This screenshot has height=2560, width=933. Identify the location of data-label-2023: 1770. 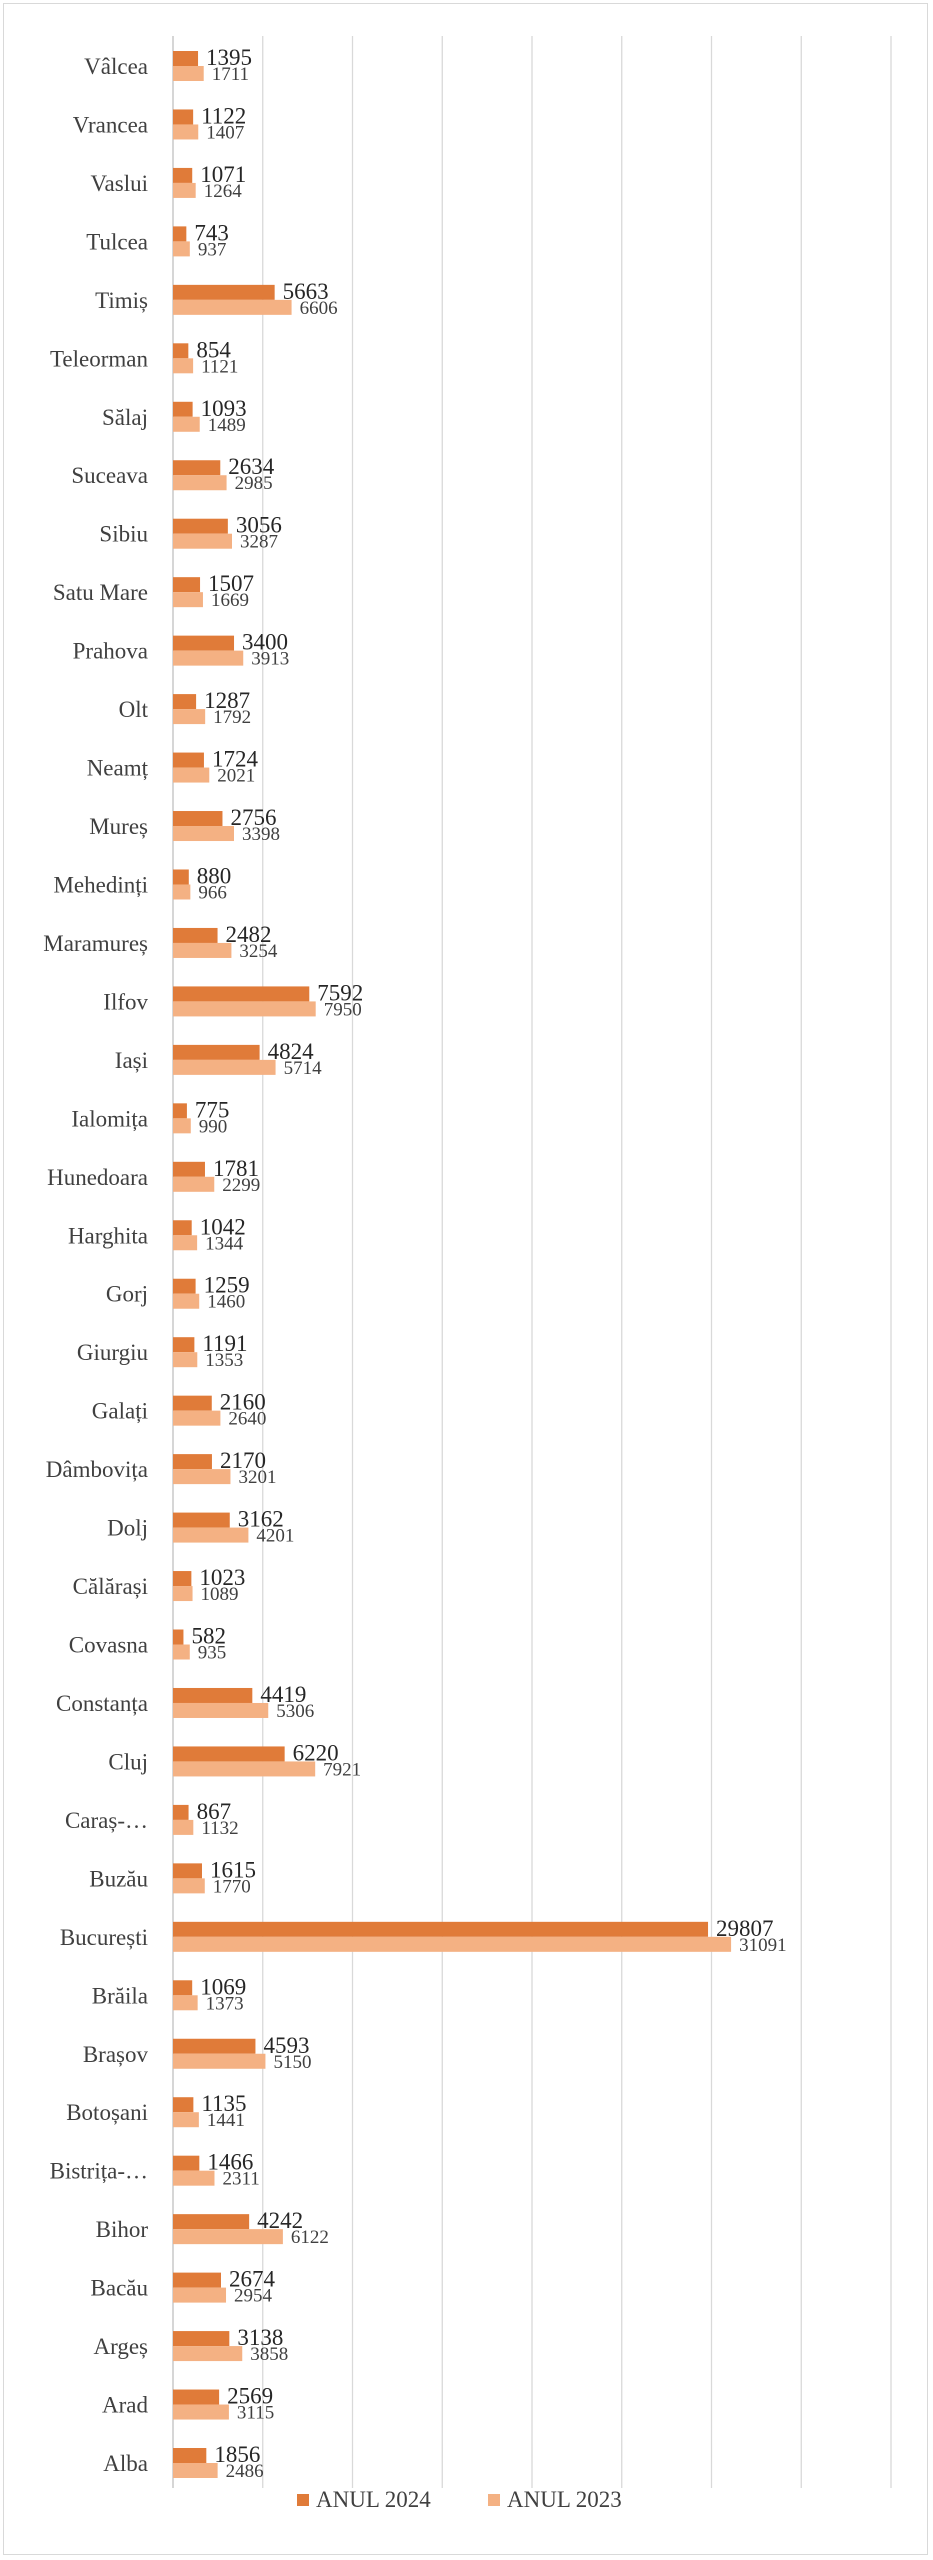
(232, 1886).